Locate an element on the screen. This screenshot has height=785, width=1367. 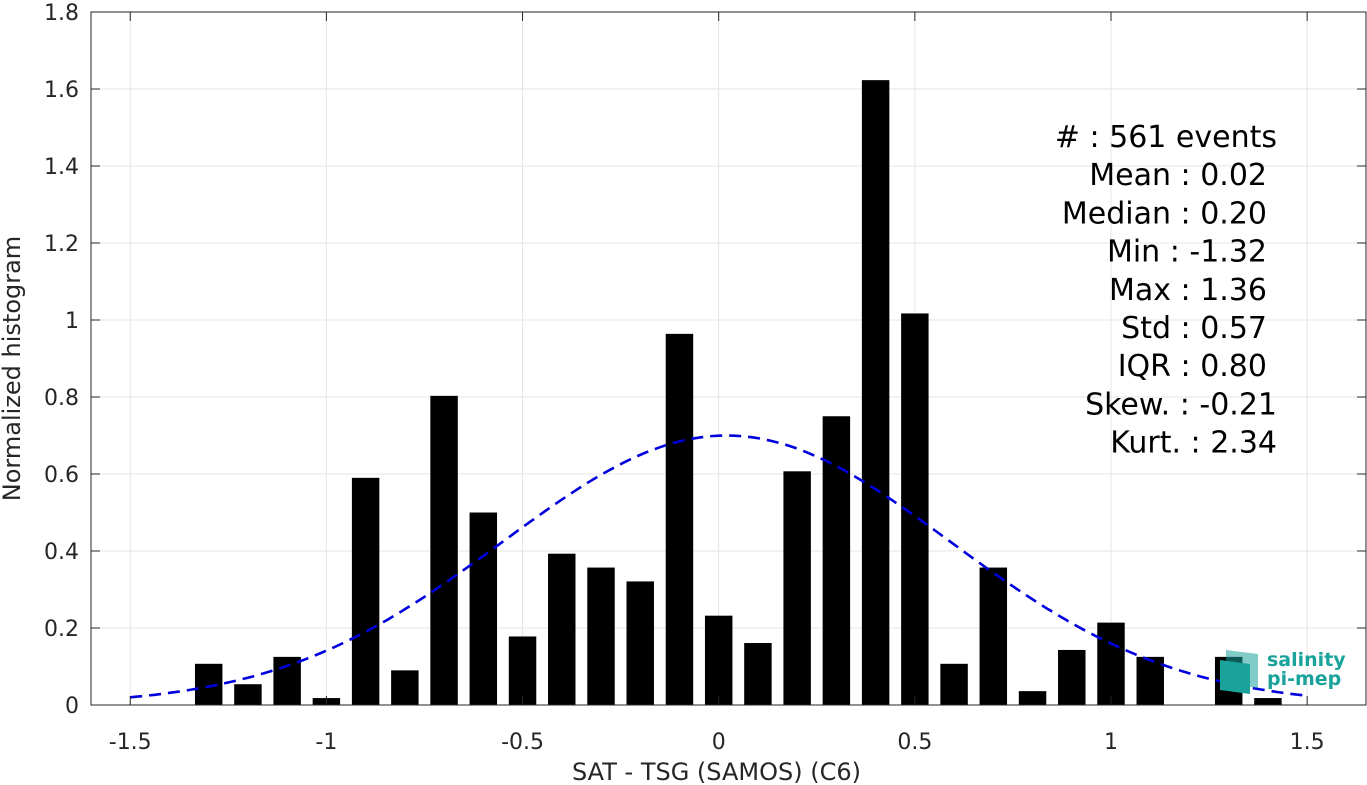
y-tick-label: 1.2 is located at coordinates (61, 244).